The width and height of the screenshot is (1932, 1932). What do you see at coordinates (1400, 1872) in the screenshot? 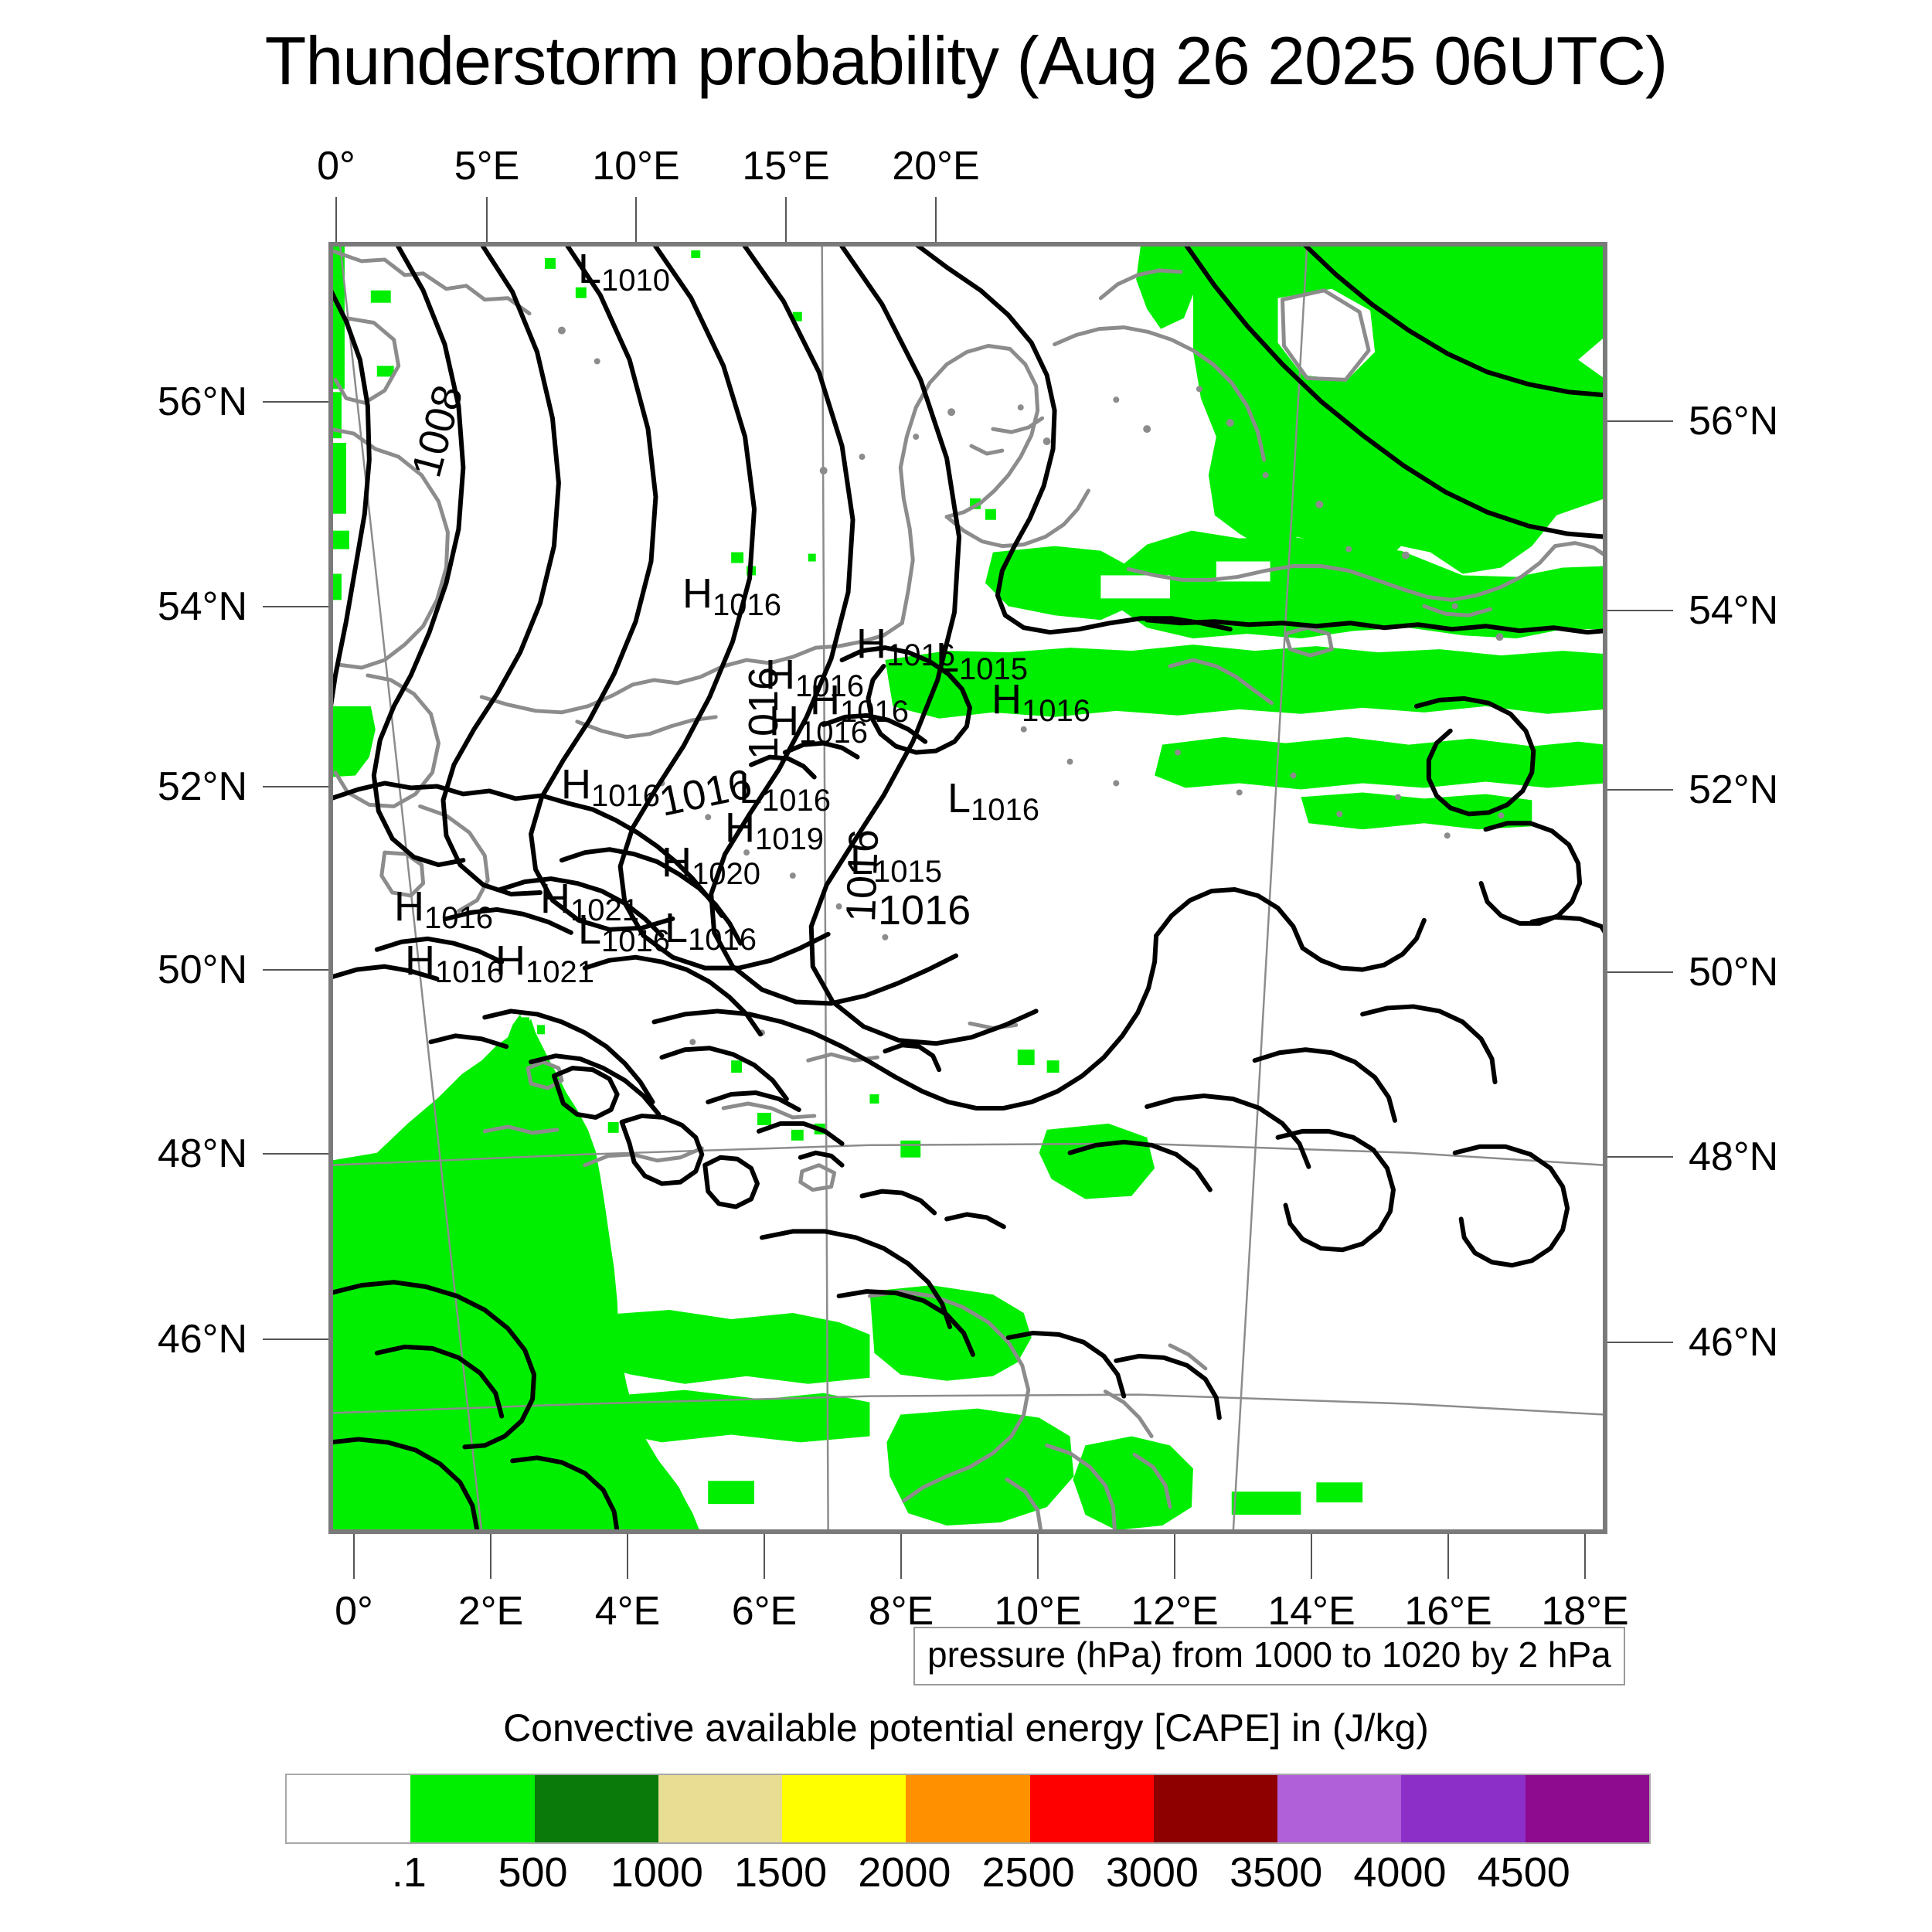
I see `colorbar-tick-4000: 4000` at bounding box center [1400, 1872].